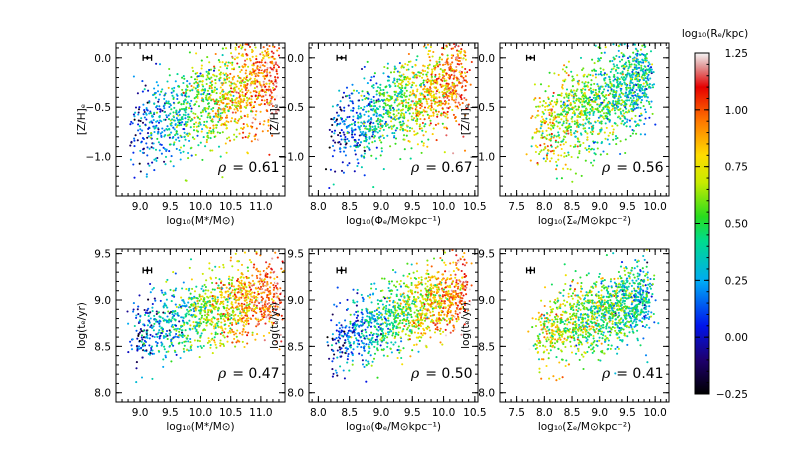 Image resolution: width=800 pixels, height=450 pixels. I want to click on x-tick-label: 8.0, so click(318, 207).